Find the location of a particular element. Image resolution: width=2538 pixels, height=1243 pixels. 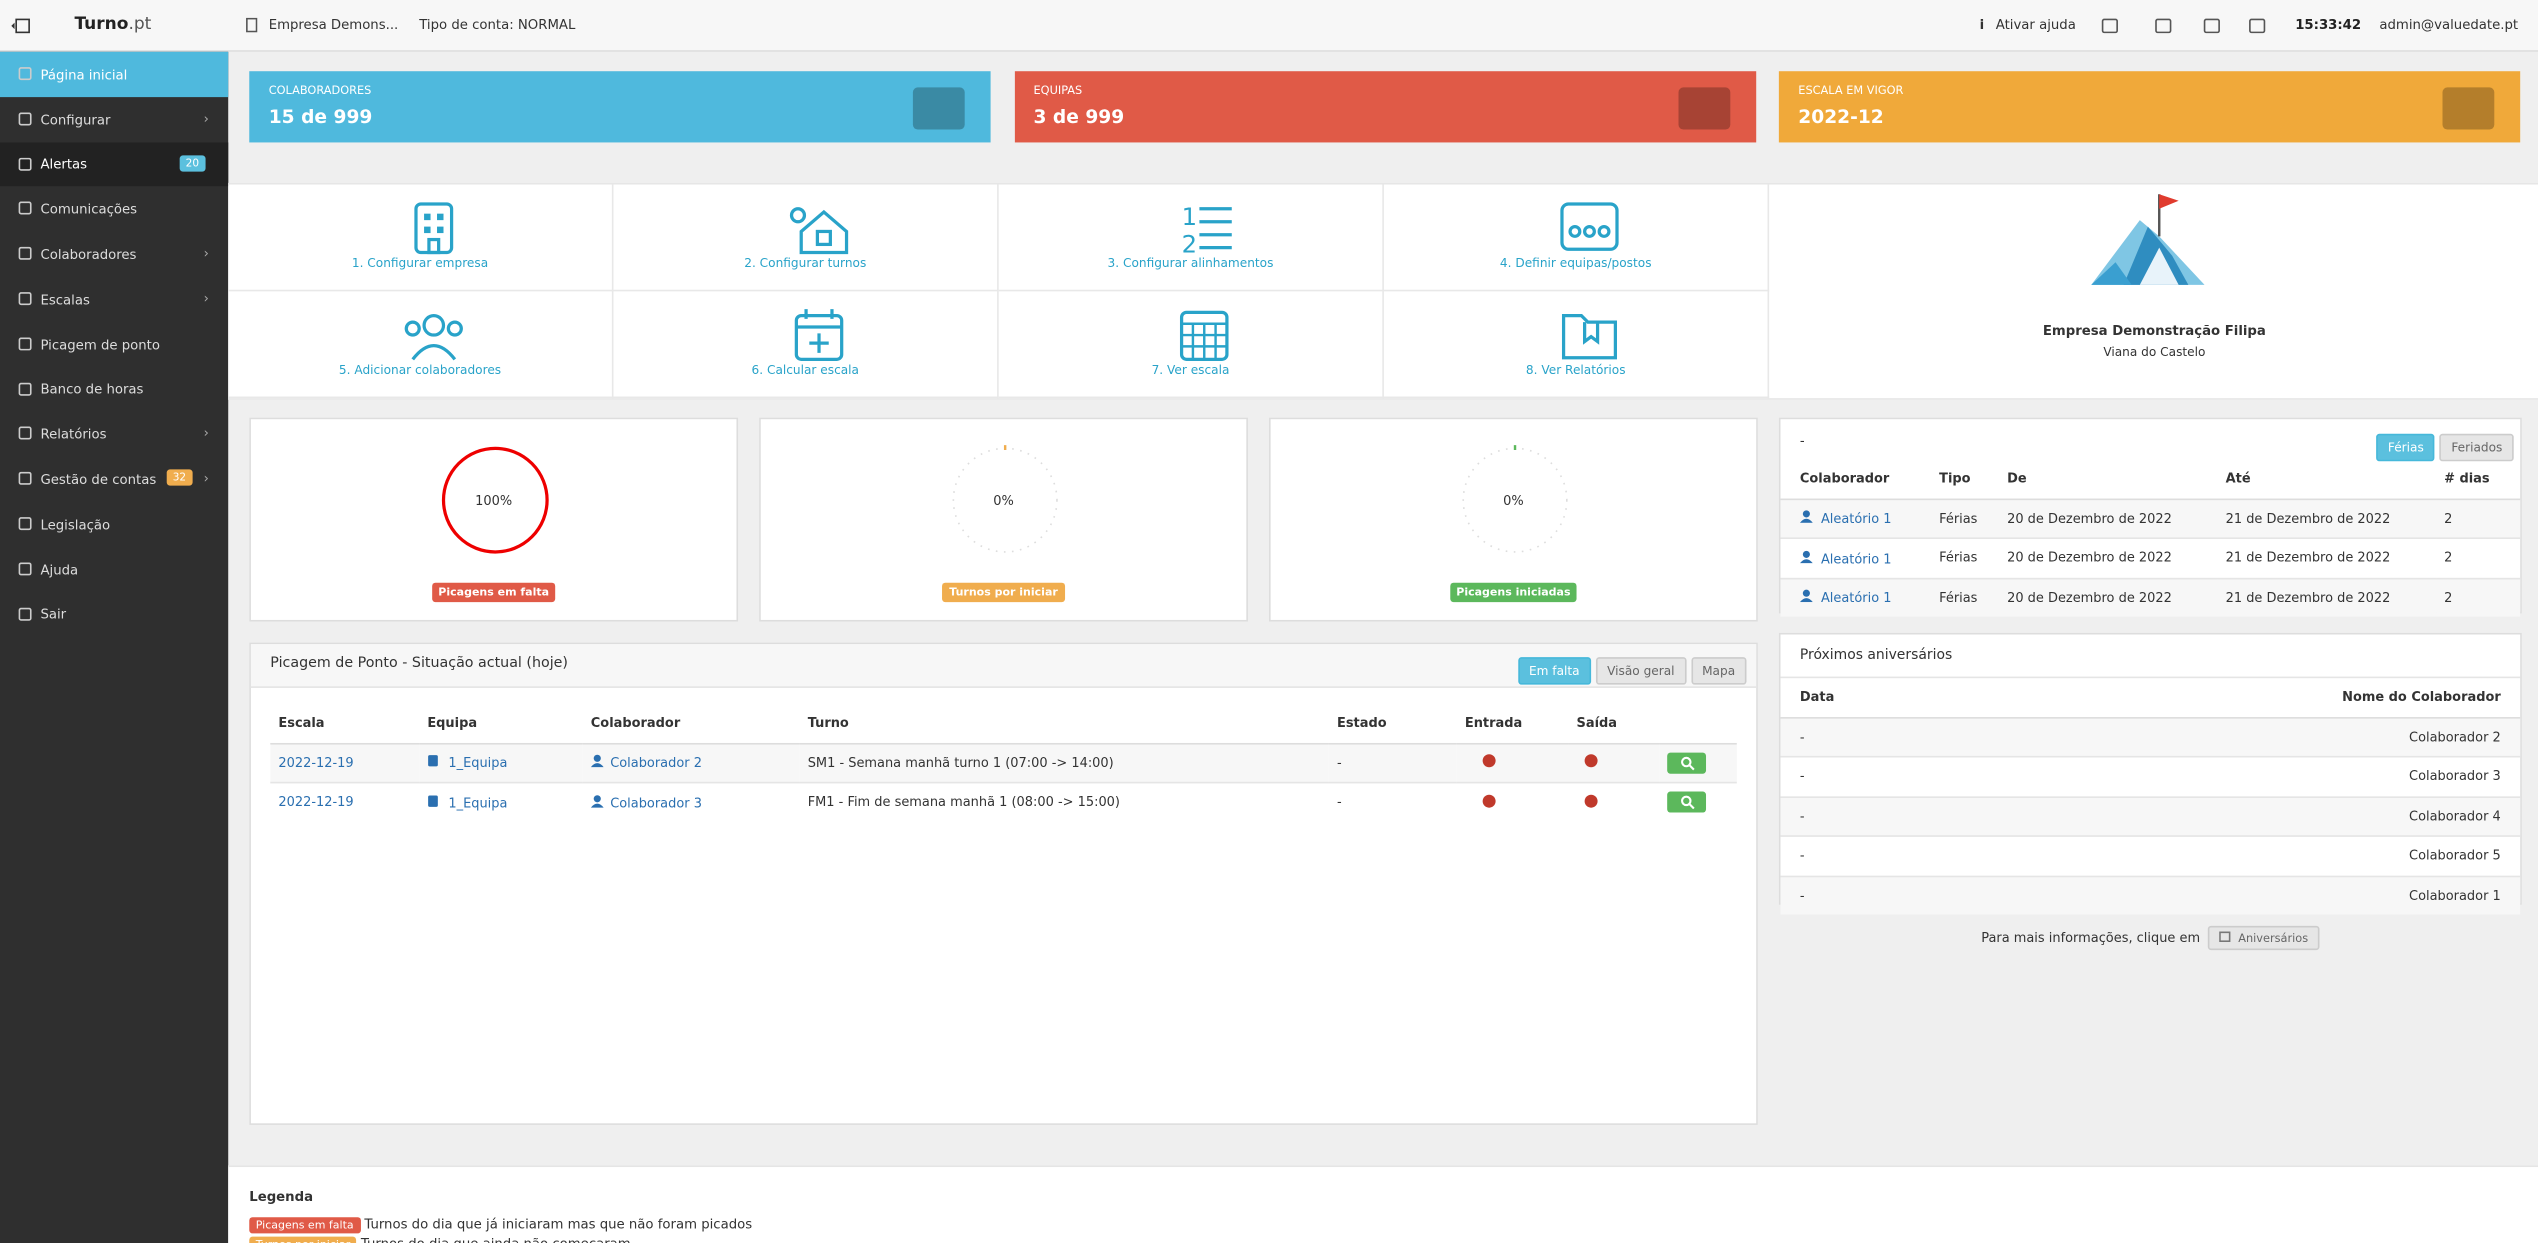

nav-label: Relatórios is located at coordinates (73, 434).